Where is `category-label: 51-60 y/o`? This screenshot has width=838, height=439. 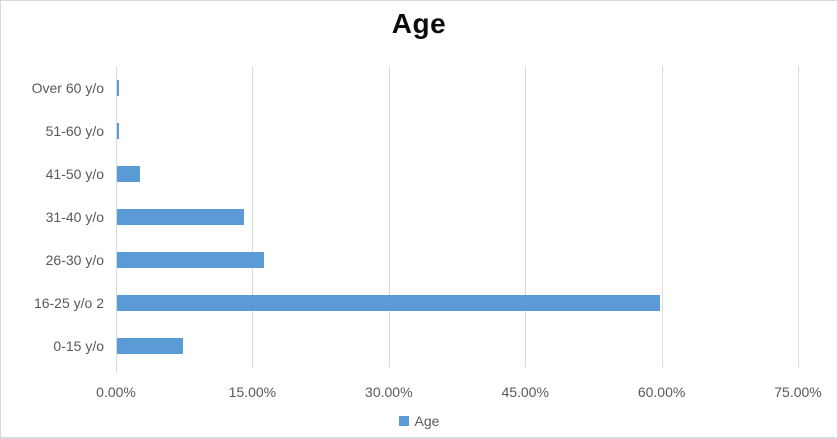
category-label: 51-60 y/o is located at coordinates (74, 130).